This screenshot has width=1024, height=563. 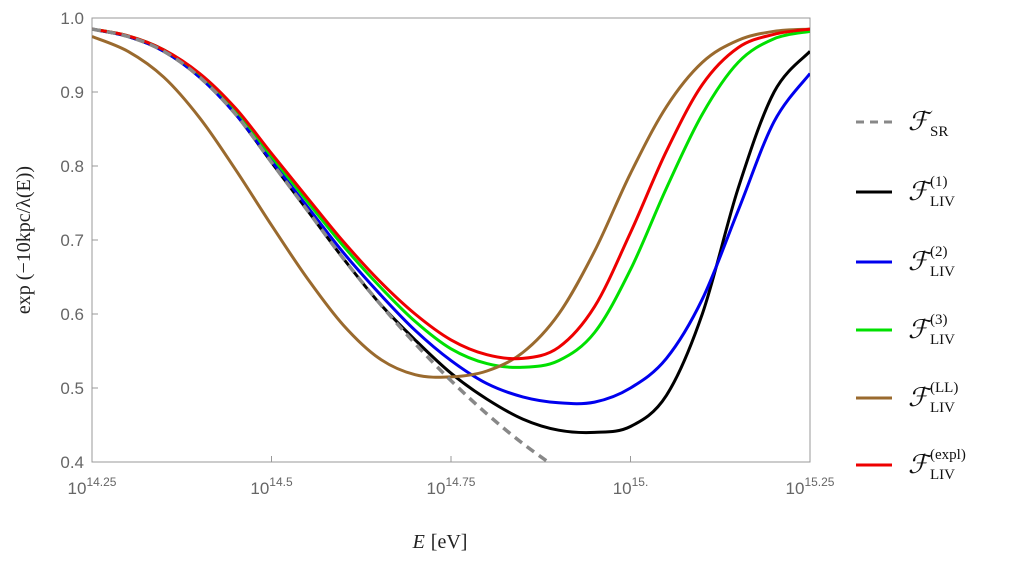 What do you see at coordinates (281, 482) in the screenshot?
I see `x-tick-exponent: 14.5` at bounding box center [281, 482].